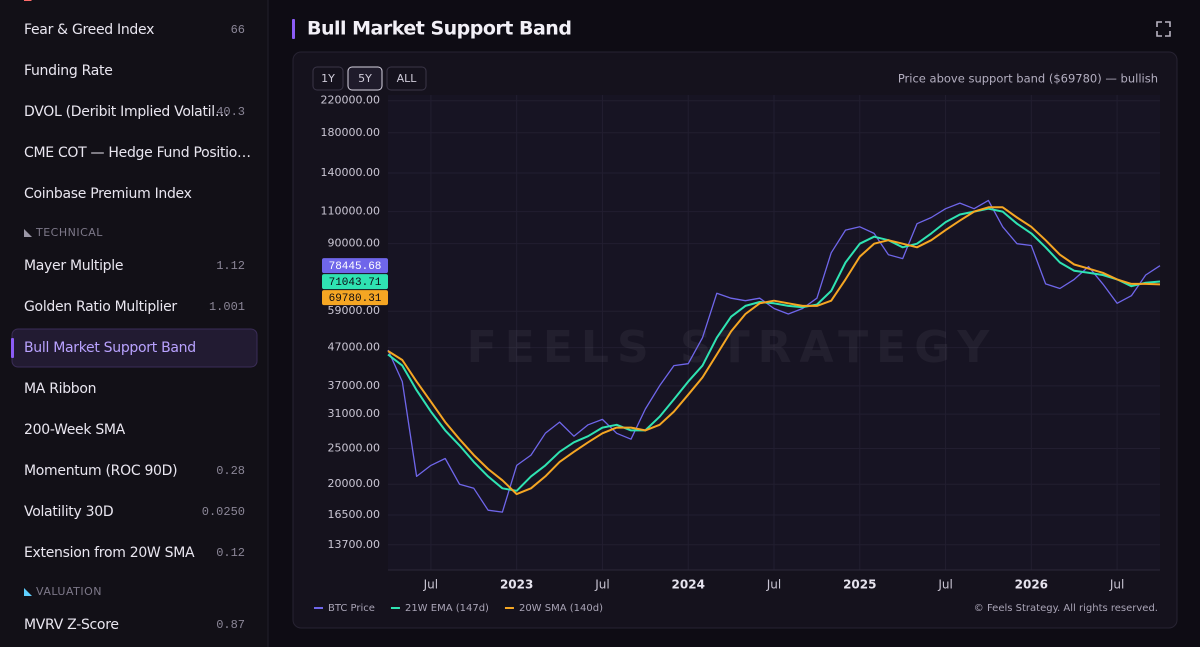 The height and width of the screenshot is (647, 1200). I want to click on nav-item-value: 1.12, so click(230, 266).